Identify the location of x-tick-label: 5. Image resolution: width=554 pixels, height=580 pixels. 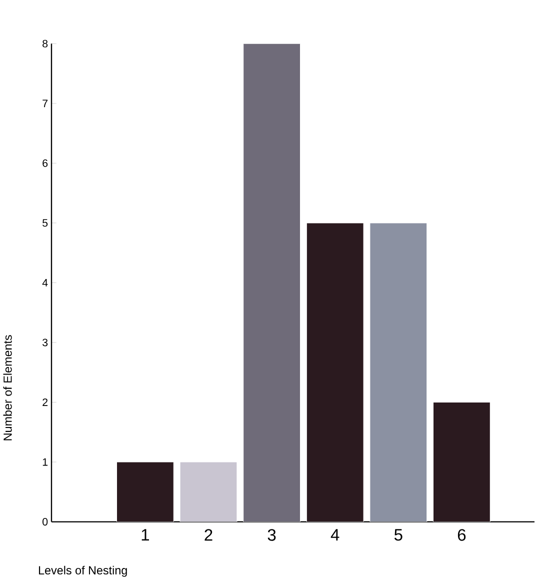
(398, 535).